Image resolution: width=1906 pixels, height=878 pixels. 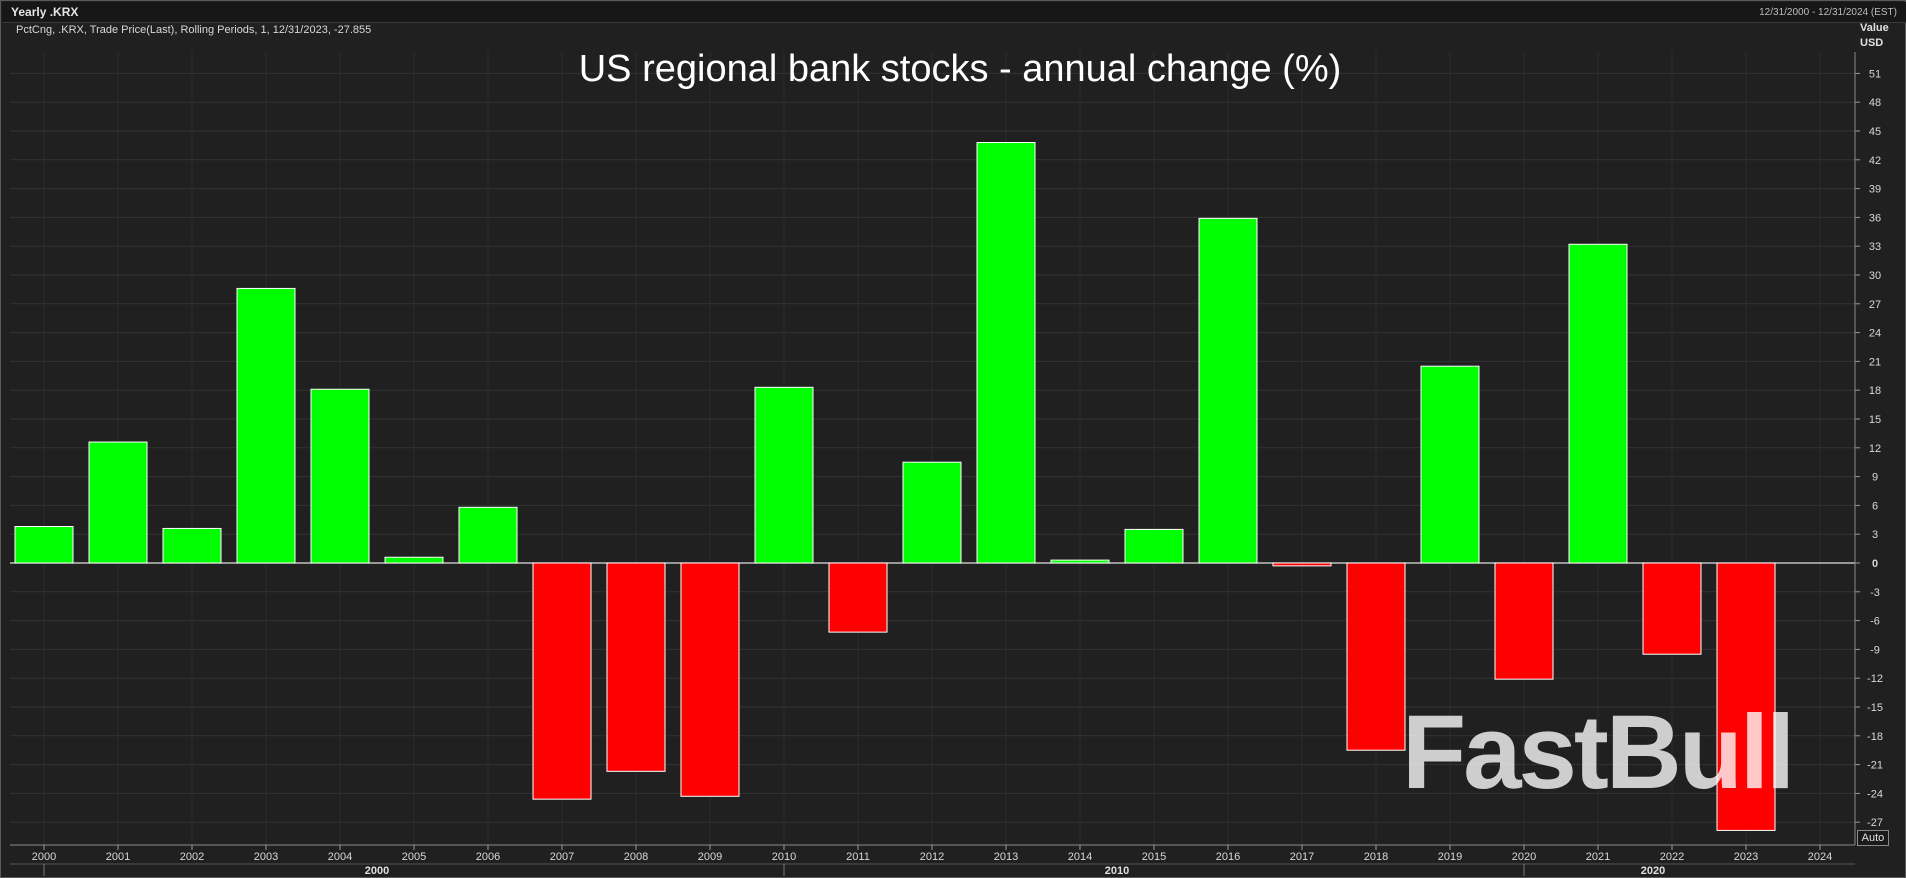 I want to click on bar-2004, so click(x=340, y=476).